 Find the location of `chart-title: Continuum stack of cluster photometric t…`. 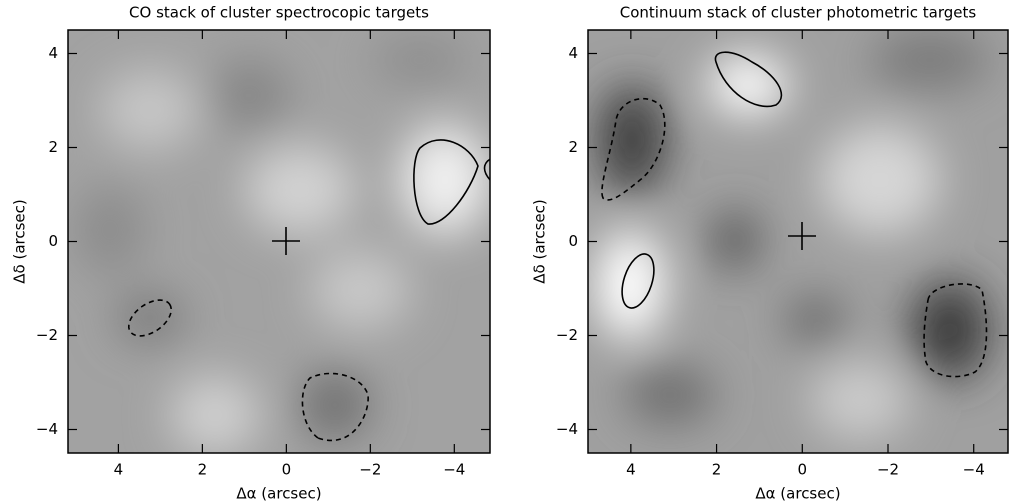

chart-title: Continuum stack of cluster photometric t… is located at coordinates (798, 13).